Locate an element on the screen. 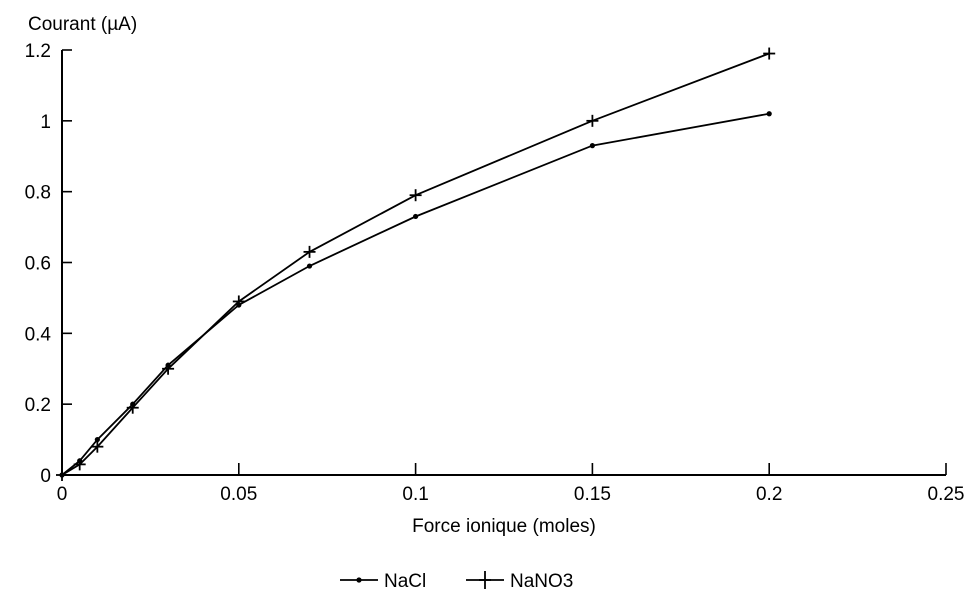 This screenshot has width=978, height=600. legend-label-nano3: NaNO3 is located at coordinates (541, 581).